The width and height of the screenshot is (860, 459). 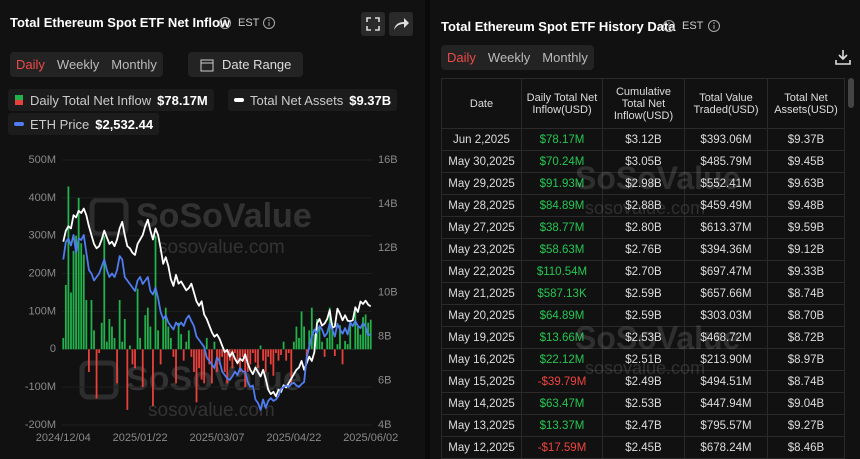 What do you see at coordinates (644, 426) in the screenshot?
I see `table-cell: $2.47B` at bounding box center [644, 426].